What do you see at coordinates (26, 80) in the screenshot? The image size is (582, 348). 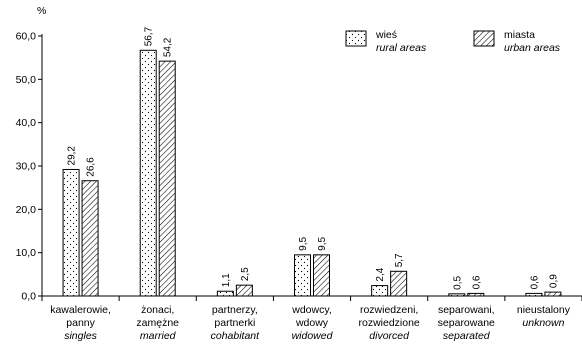 I see `y-tick-label: 50,0` at bounding box center [26, 80].